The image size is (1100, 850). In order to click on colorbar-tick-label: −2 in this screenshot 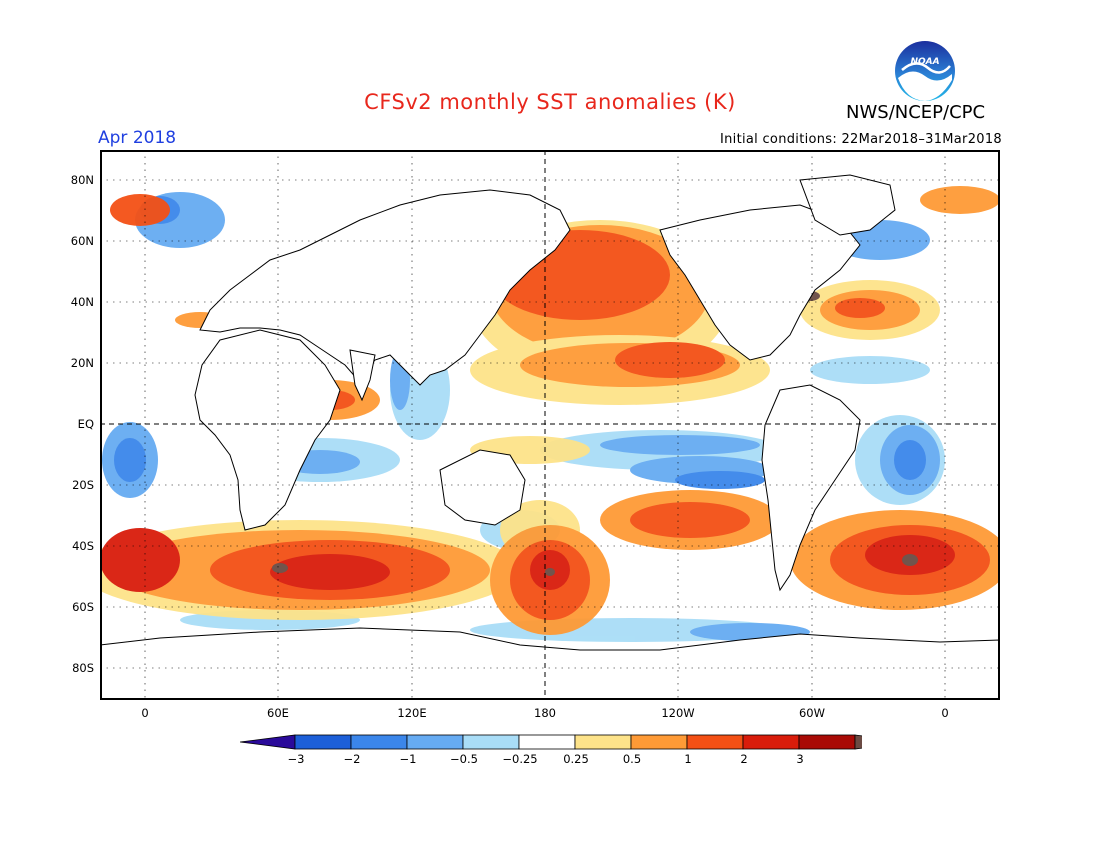, I will do `click(352, 759)`.